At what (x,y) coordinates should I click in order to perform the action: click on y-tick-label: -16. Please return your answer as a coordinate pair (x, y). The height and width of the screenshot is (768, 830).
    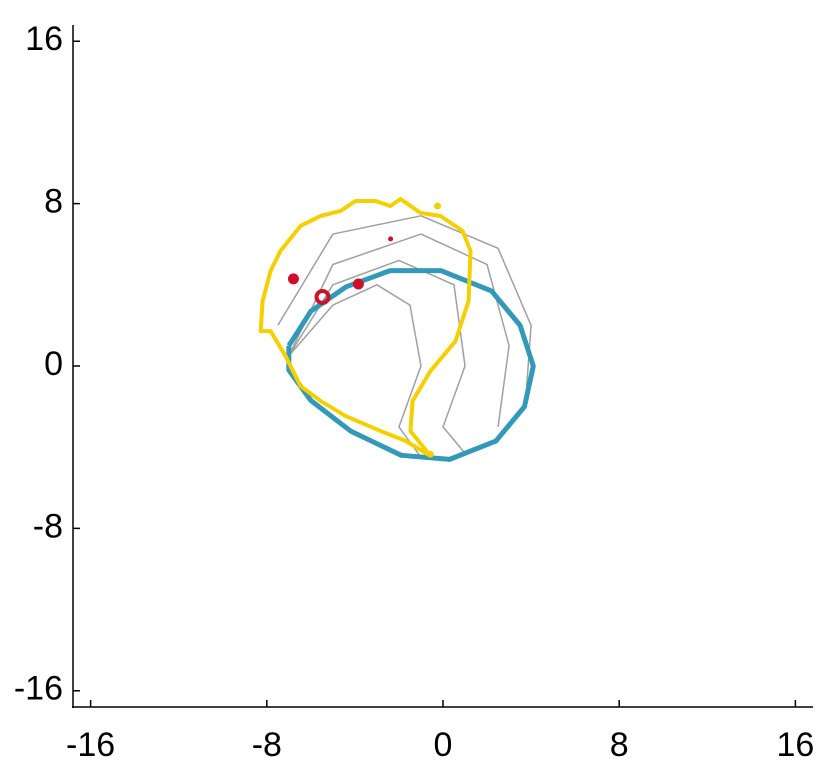
    Looking at the image, I should click on (38, 689).